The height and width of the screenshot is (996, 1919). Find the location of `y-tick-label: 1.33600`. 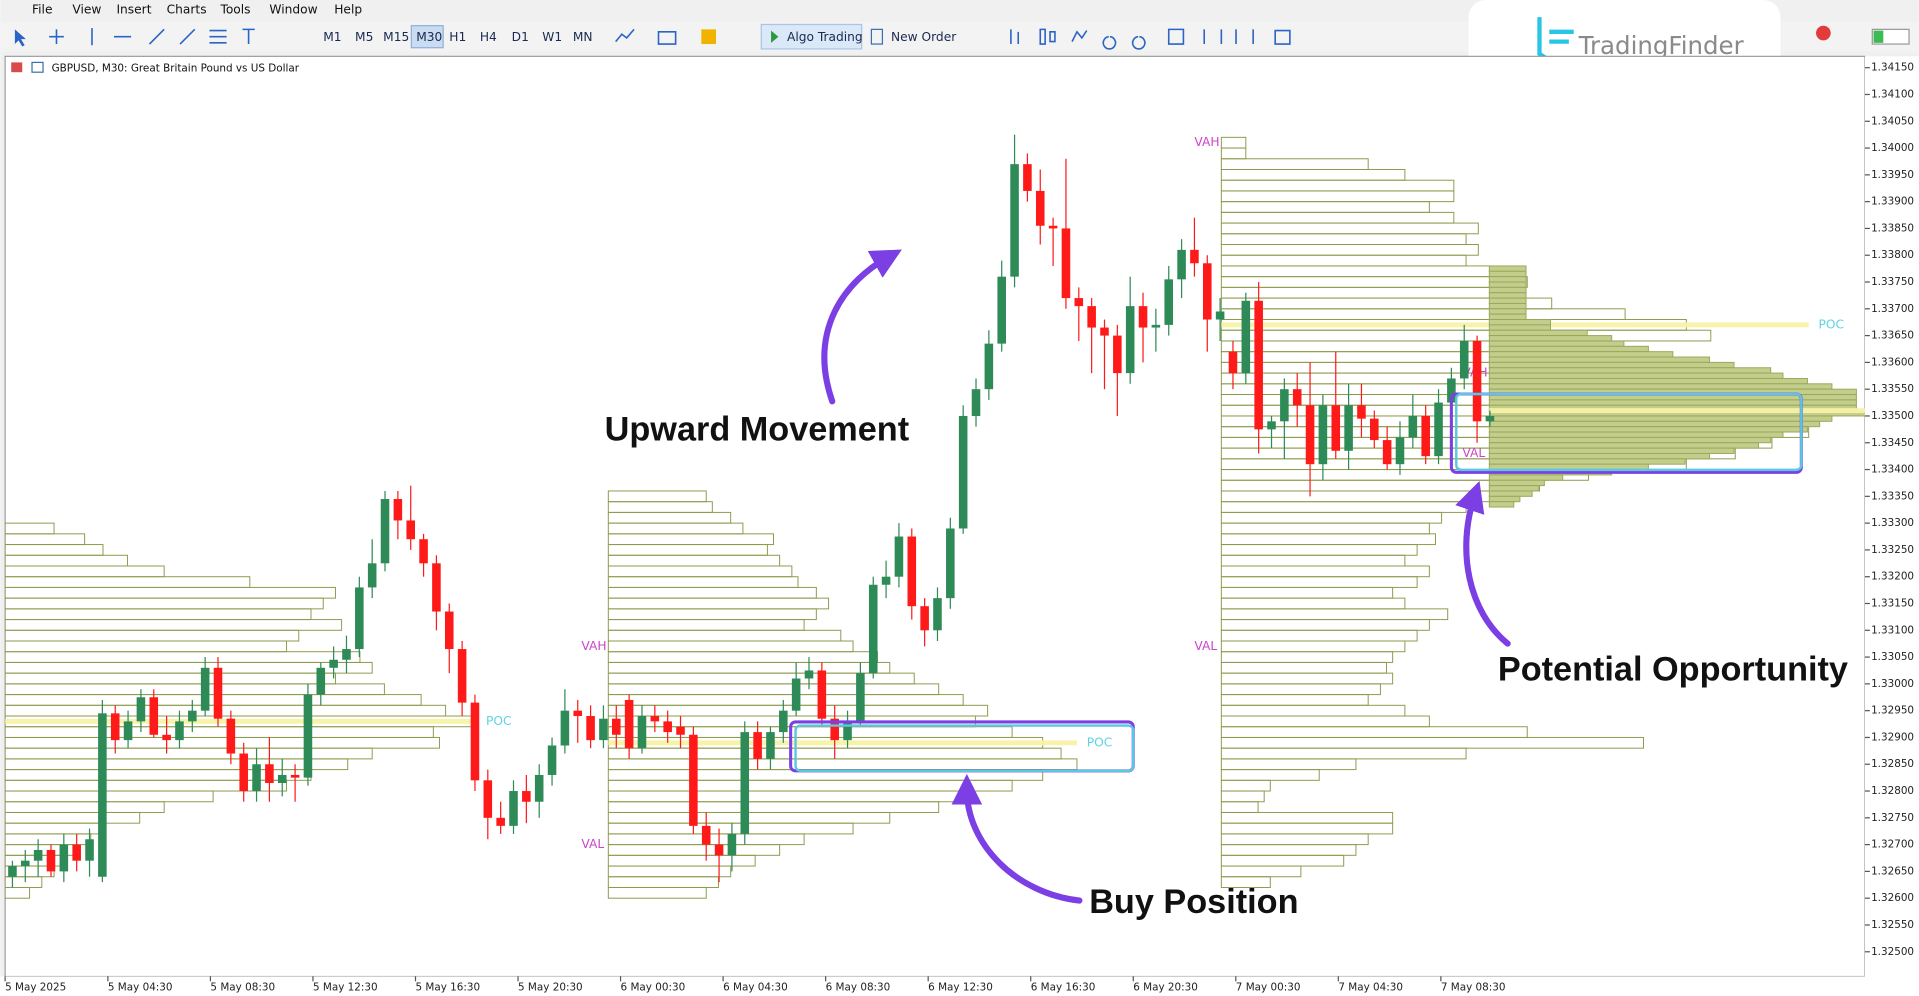

y-tick-label: 1.33600 is located at coordinates (1892, 362).